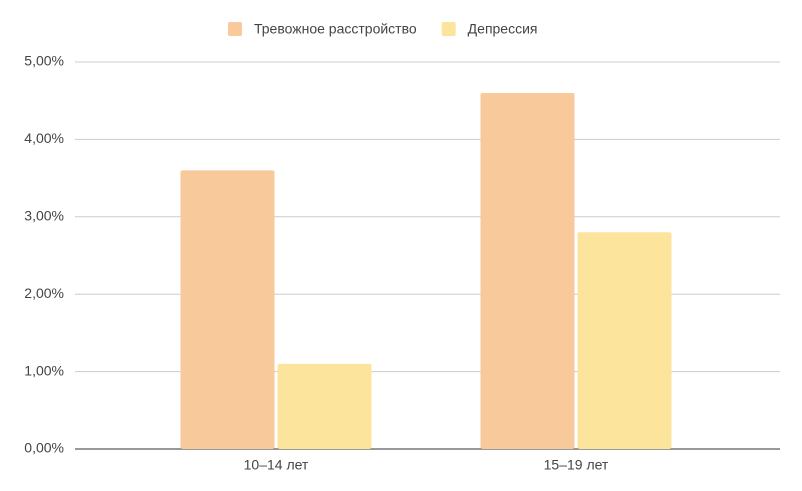 The image size is (802, 491). I want to click on y-tick-label: 3,00%, so click(44, 216).